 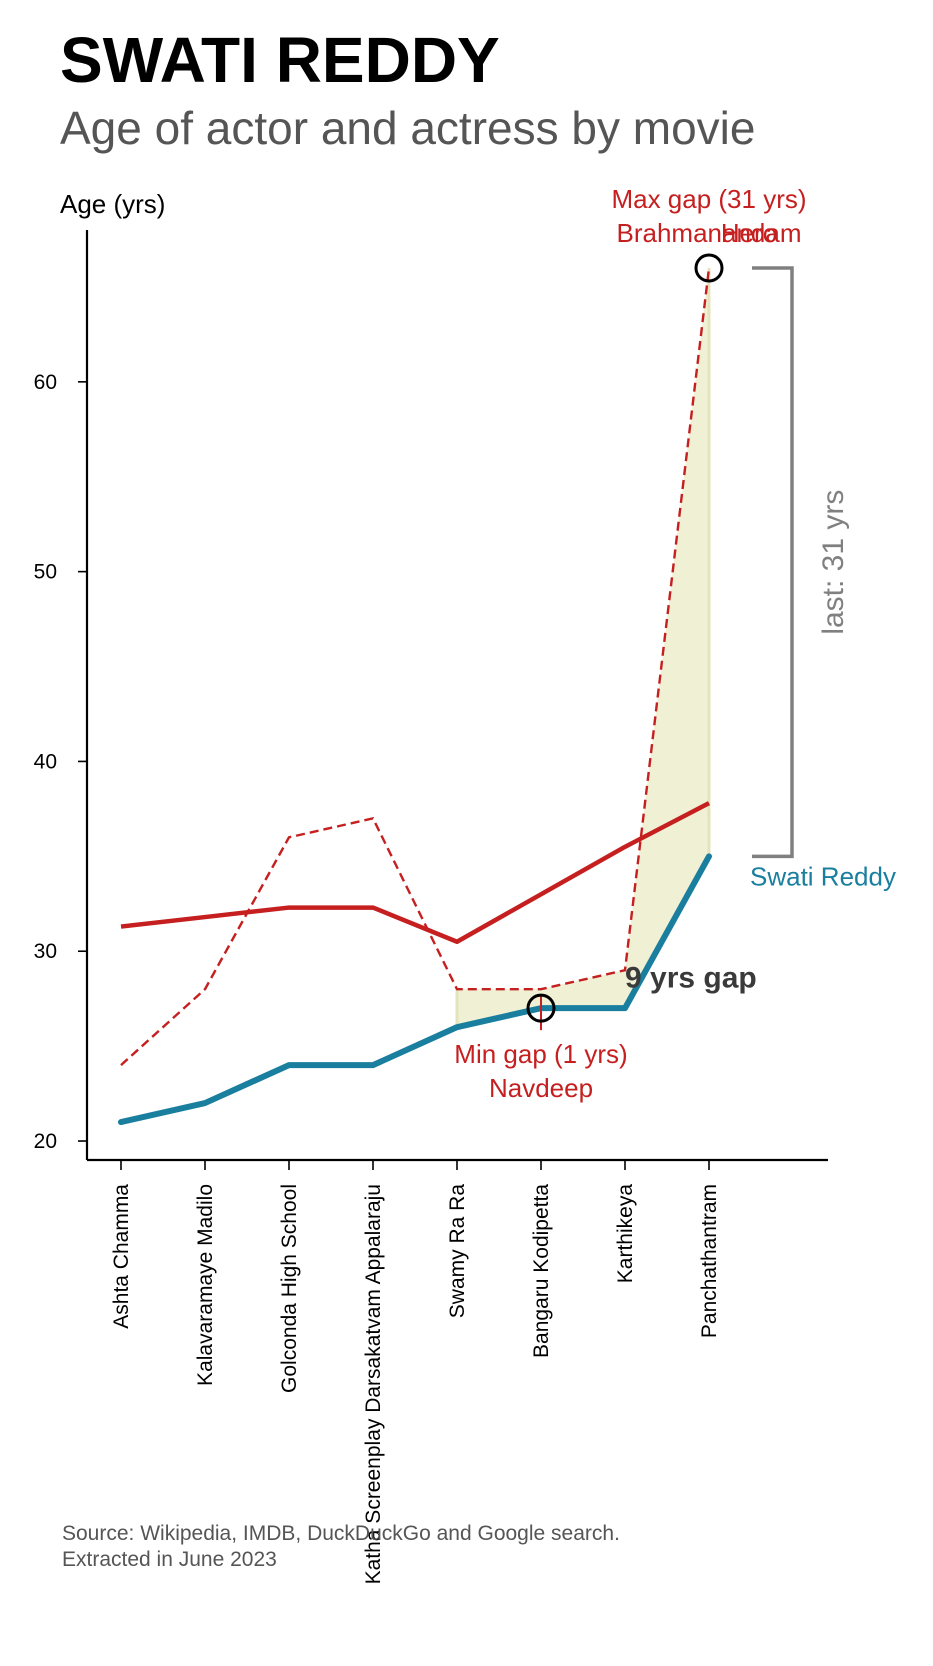 What do you see at coordinates (169, 1559) in the screenshot?
I see `extraction-note: Extracted in June 2023` at bounding box center [169, 1559].